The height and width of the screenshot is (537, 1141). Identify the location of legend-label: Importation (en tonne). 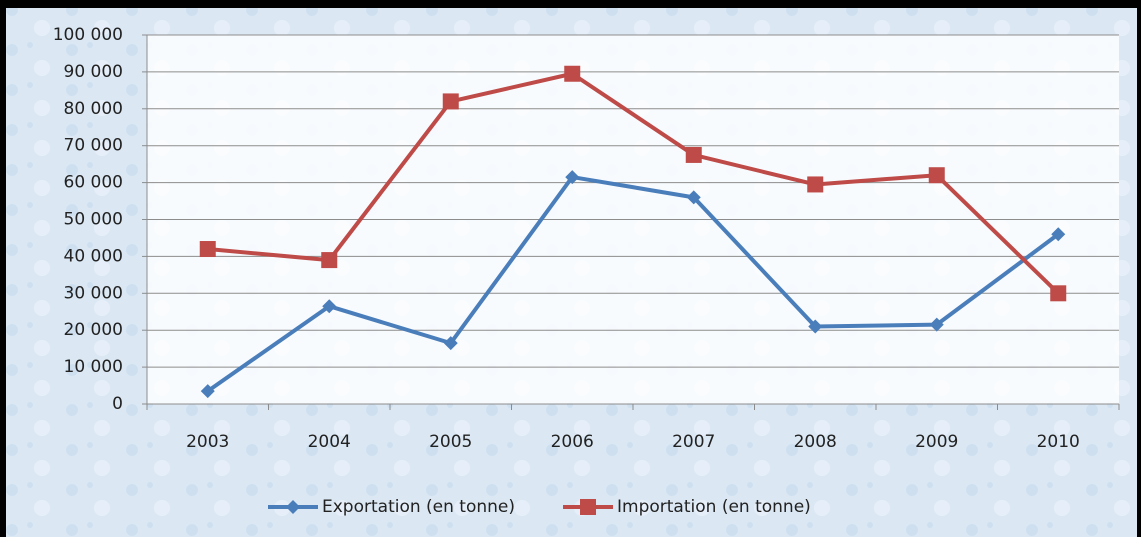
(714, 507).